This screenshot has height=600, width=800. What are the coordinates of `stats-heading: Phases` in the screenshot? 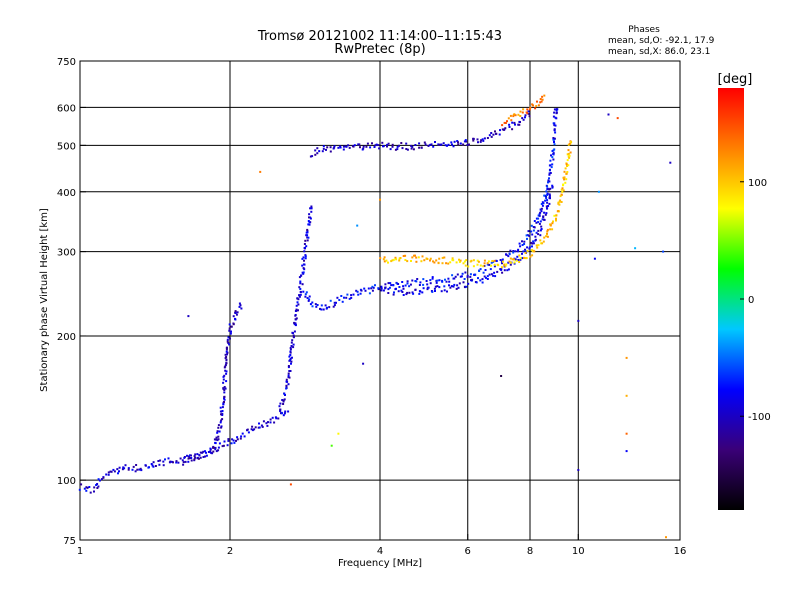 It's located at (644, 30).